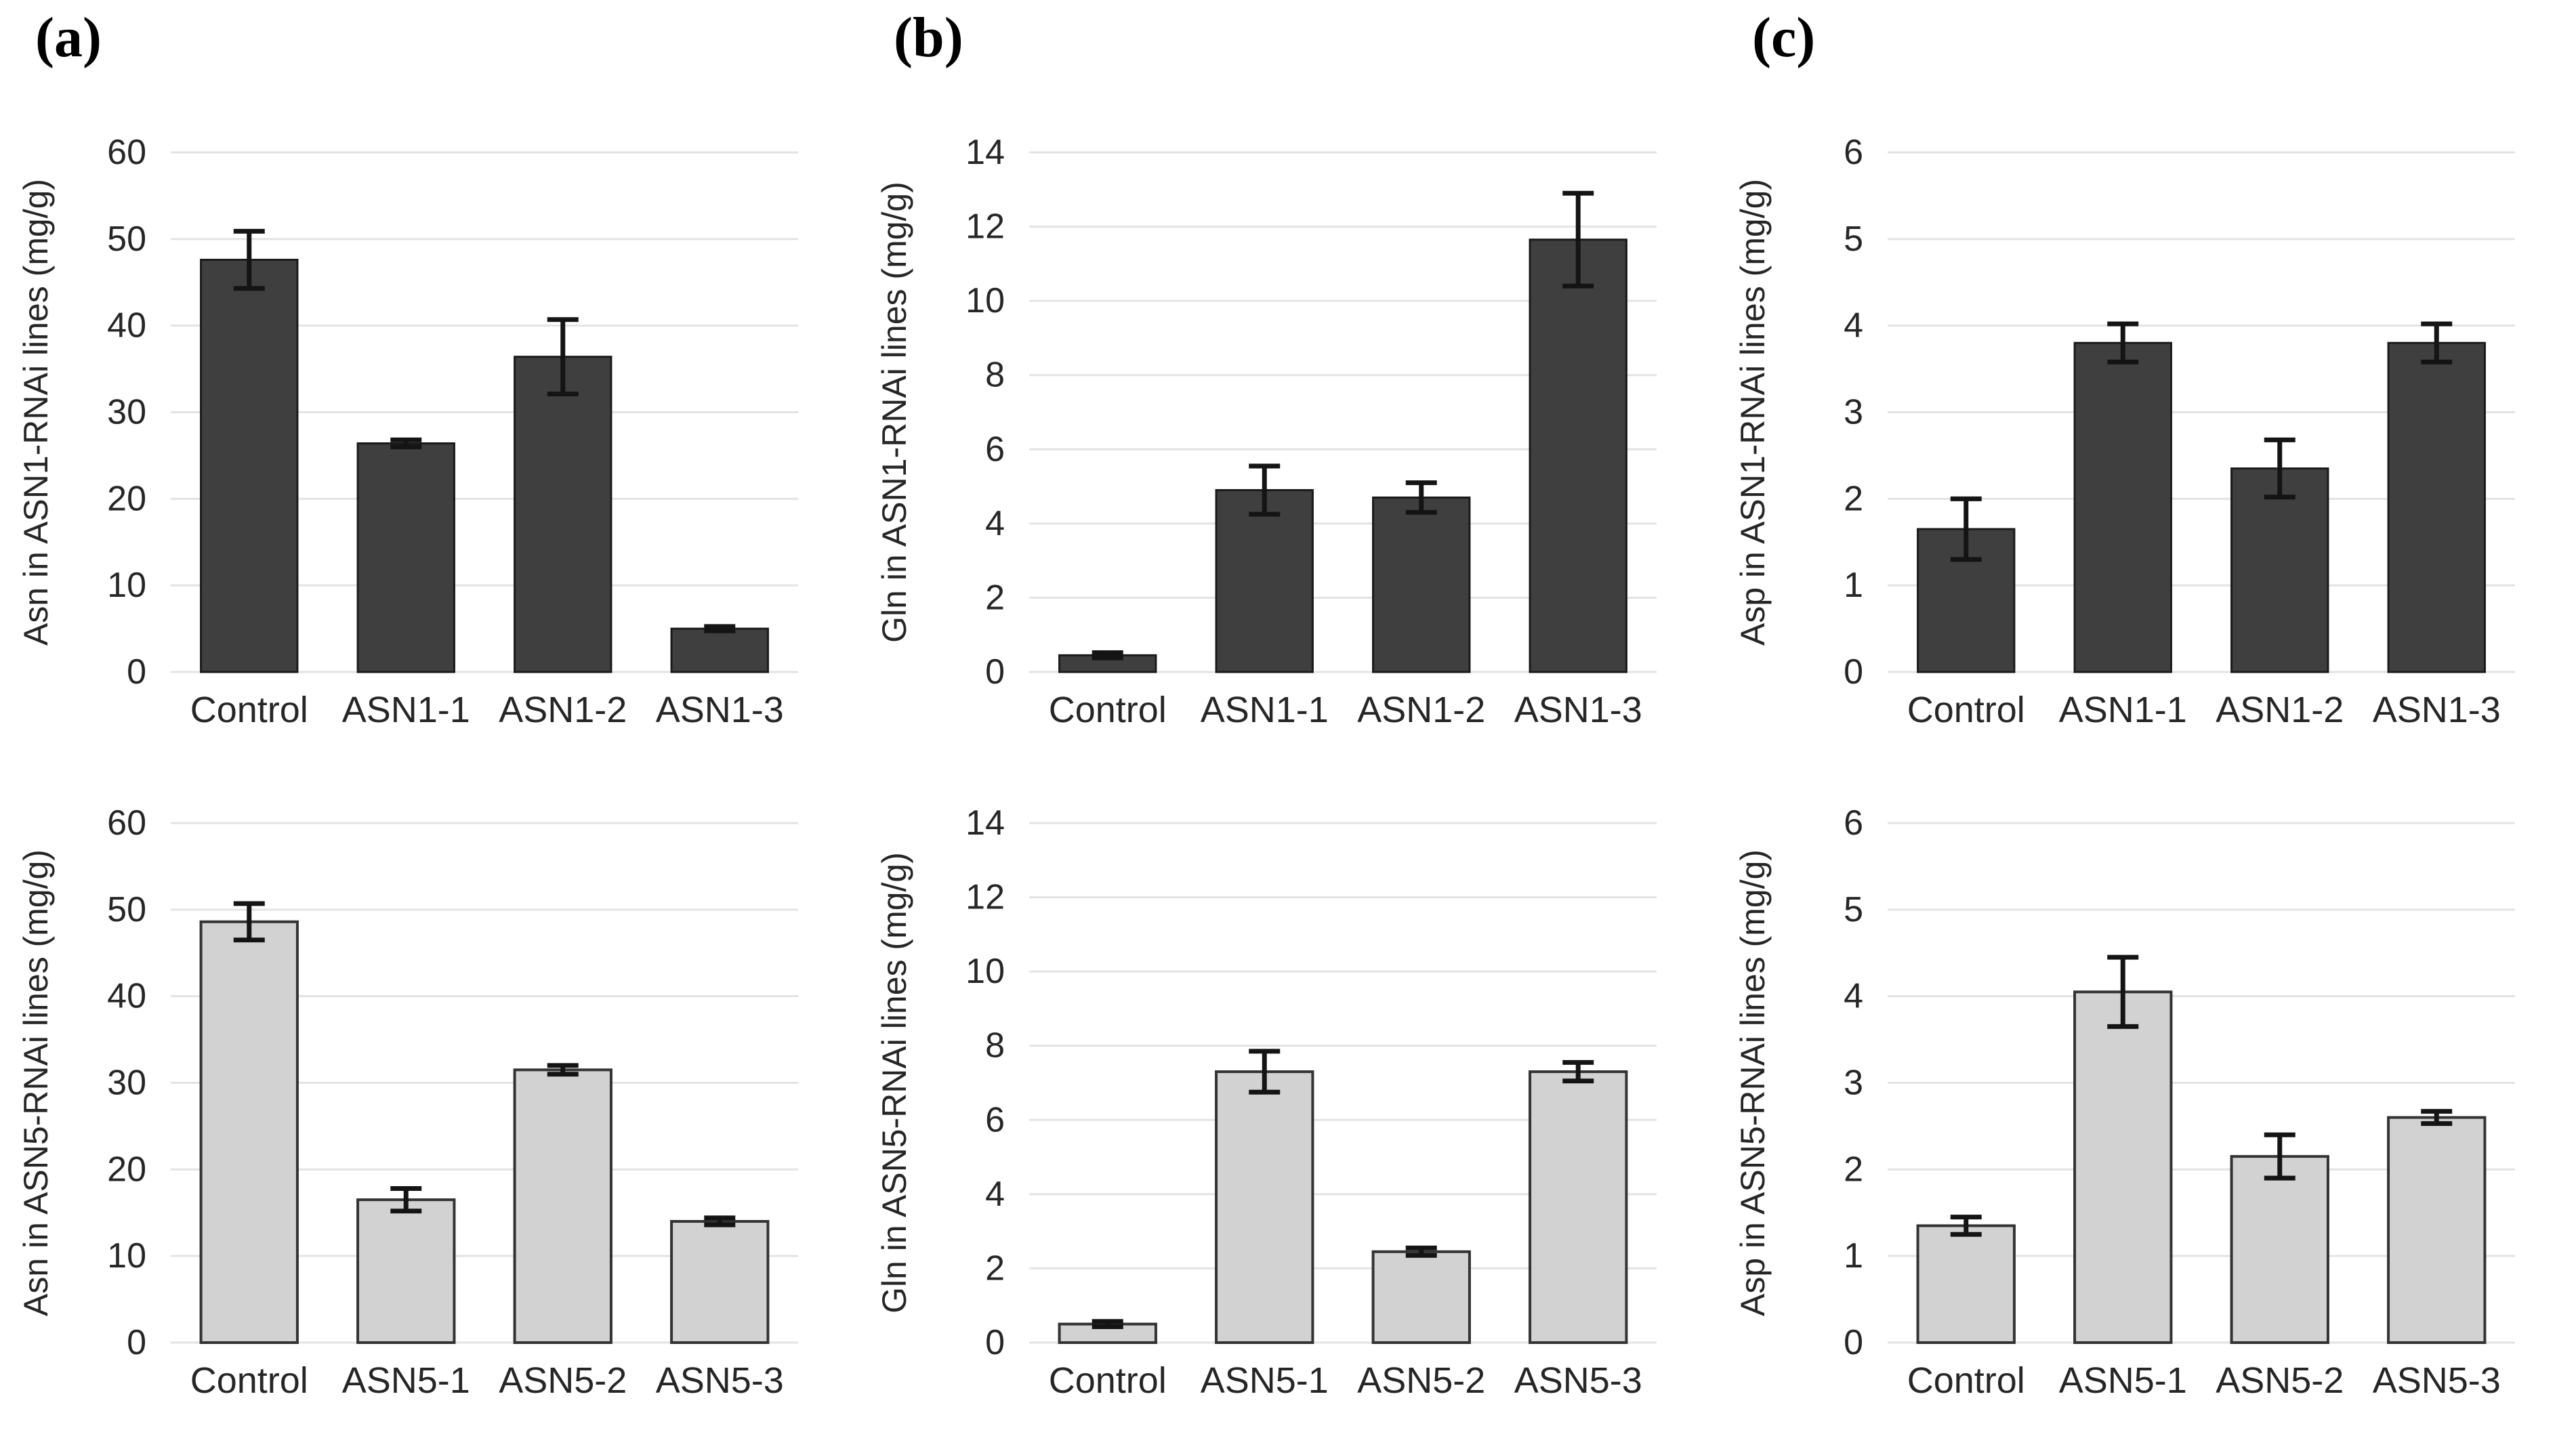 Image resolution: width=2576 pixels, height=1430 pixels. What do you see at coordinates (720, 710) in the screenshot?
I see `x-tick-label-ASN1-3: ASN1-3` at bounding box center [720, 710].